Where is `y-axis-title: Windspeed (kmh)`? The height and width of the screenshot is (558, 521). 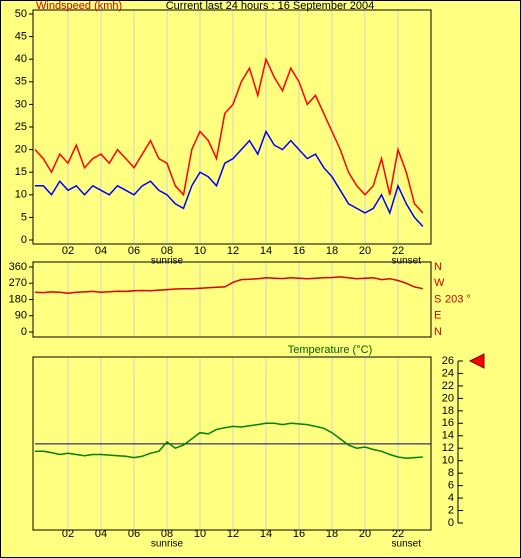
y-axis-title: Windspeed (kmh) is located at coordinates (79, 6).